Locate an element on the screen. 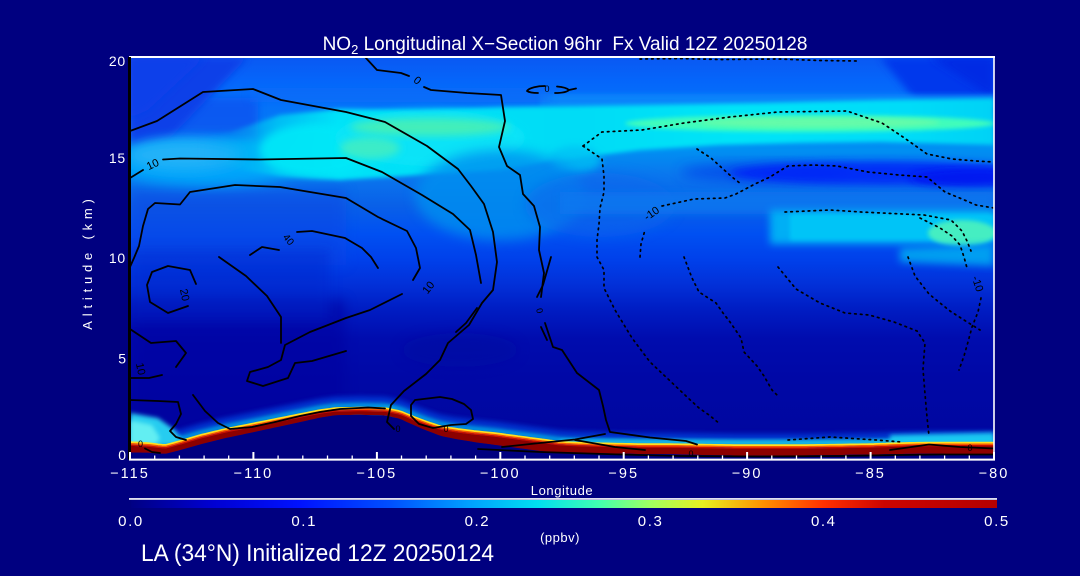 This screenshot has width=1080, height=576. svg-text: −100 is located at coordinates (500, 474).